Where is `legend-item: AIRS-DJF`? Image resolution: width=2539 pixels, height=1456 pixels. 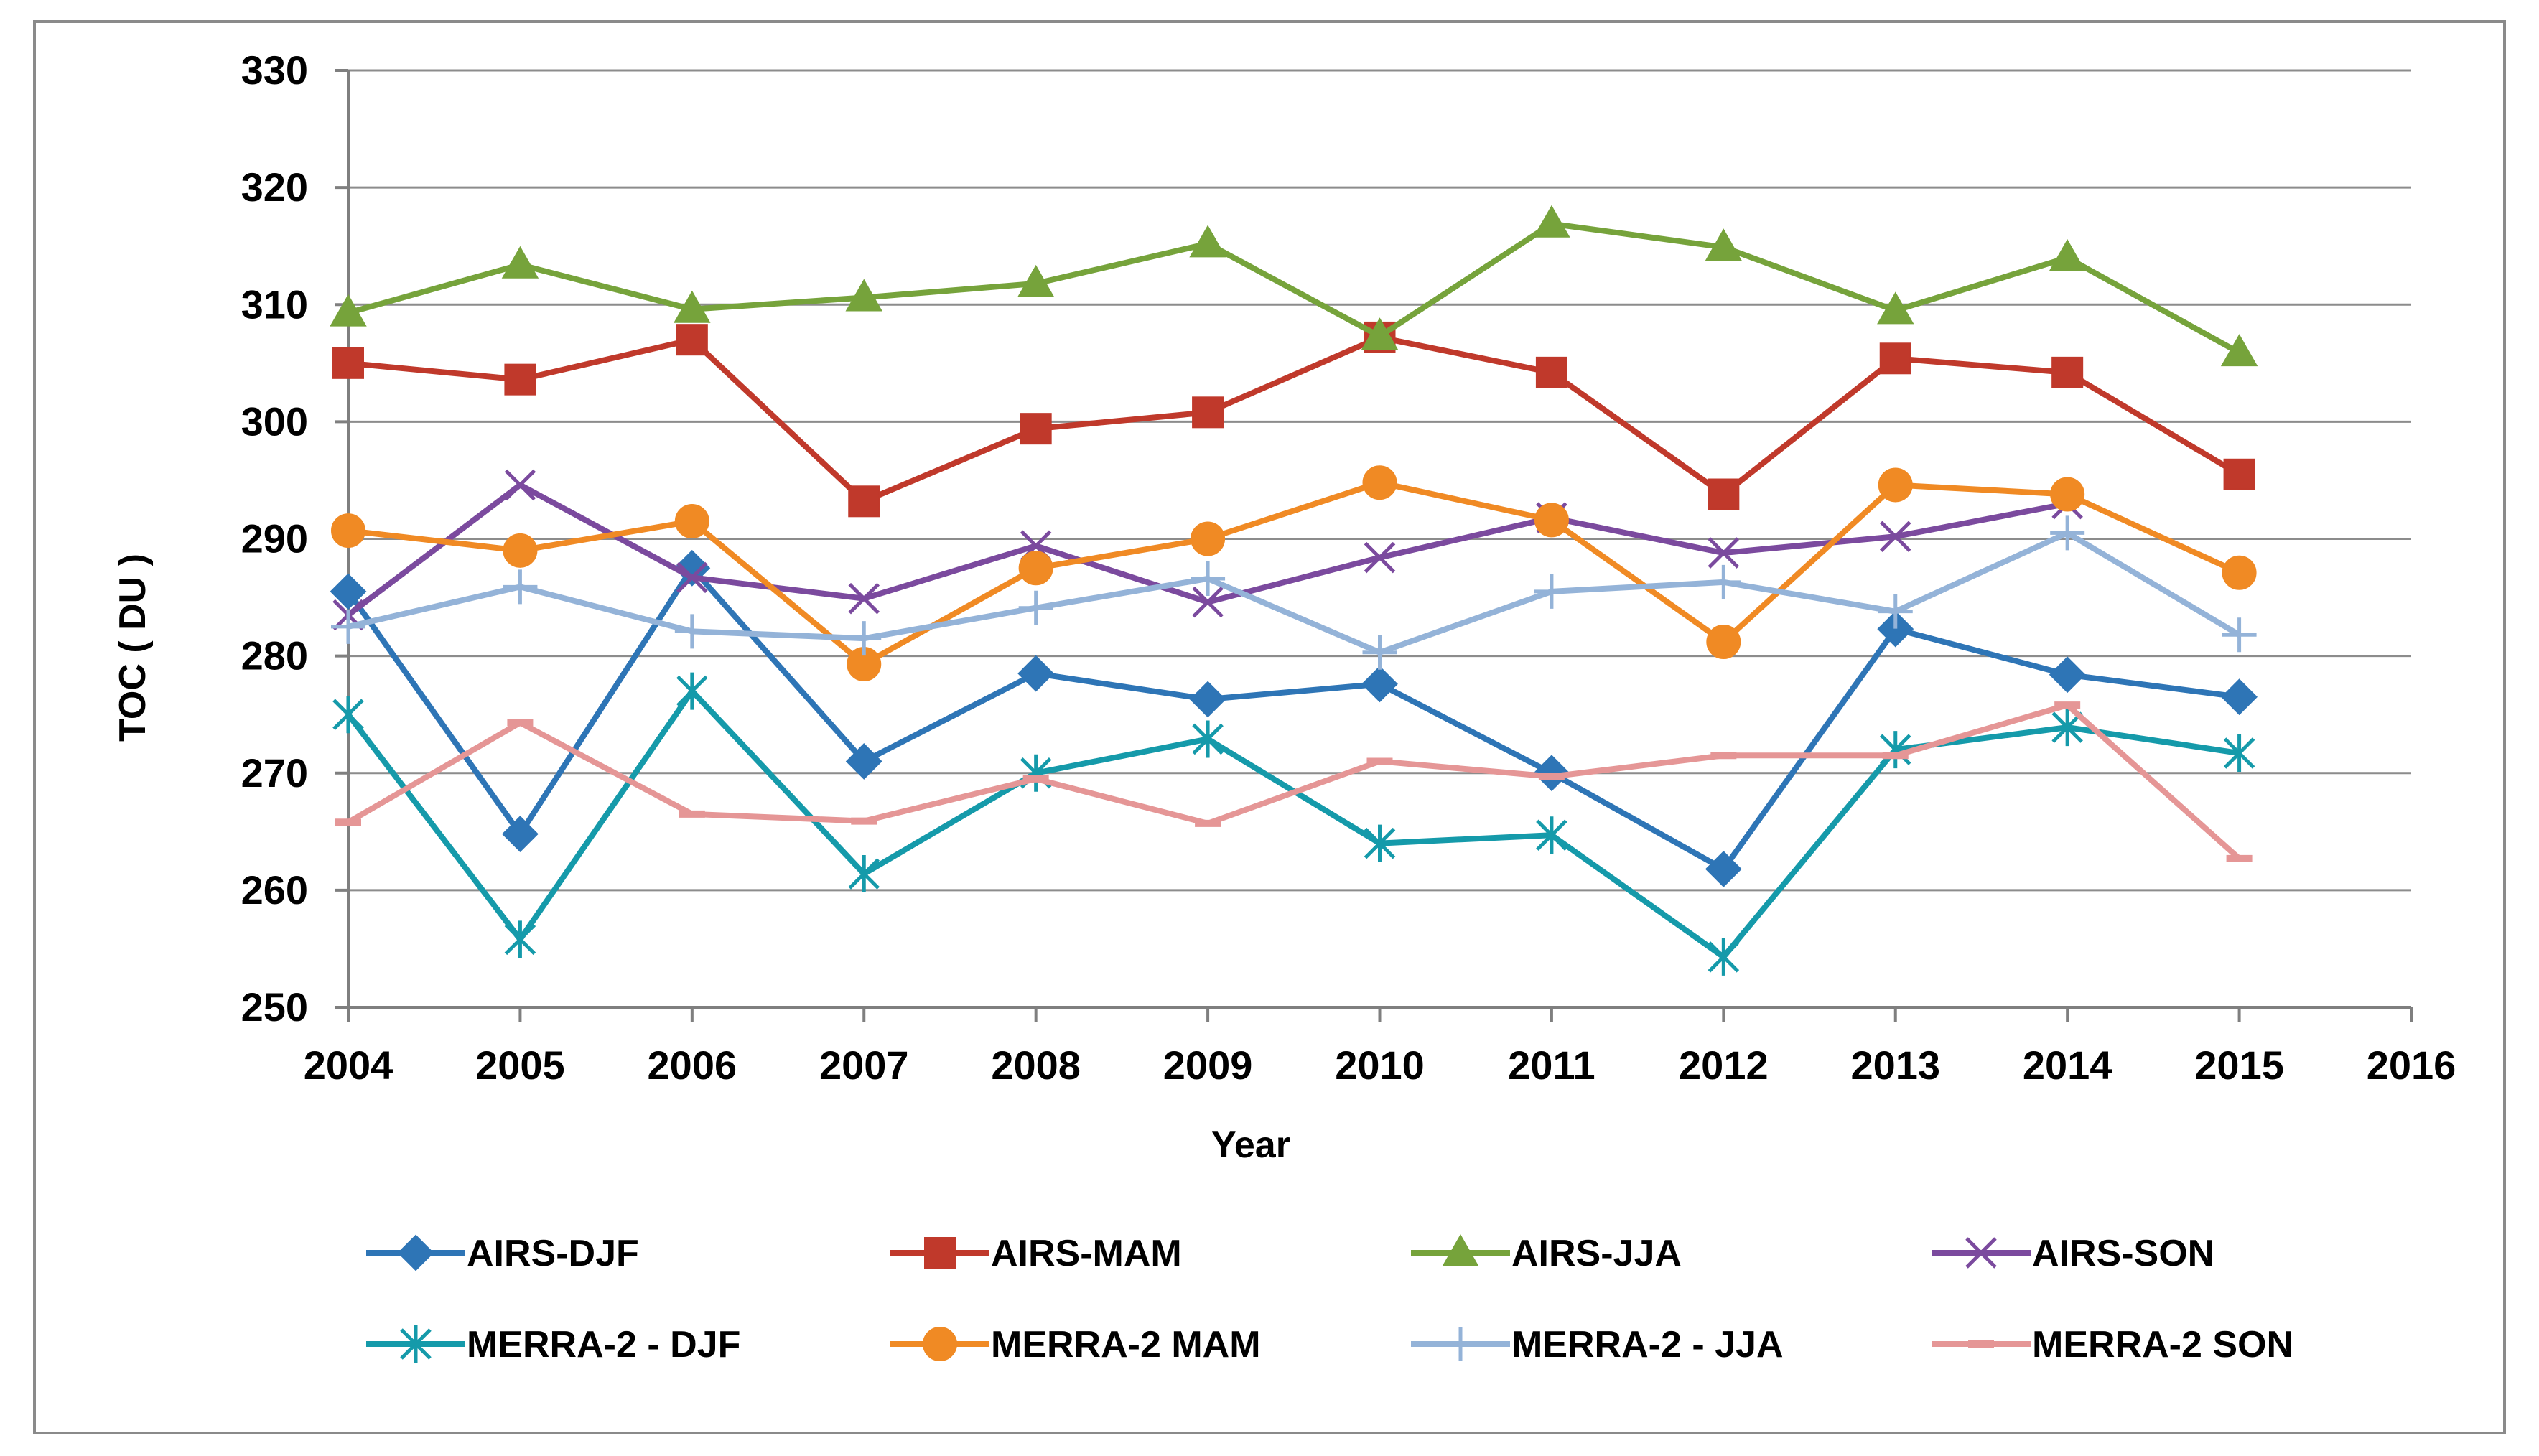
legend-item: AIRS-DJF is located at coordinates (502, 1253).